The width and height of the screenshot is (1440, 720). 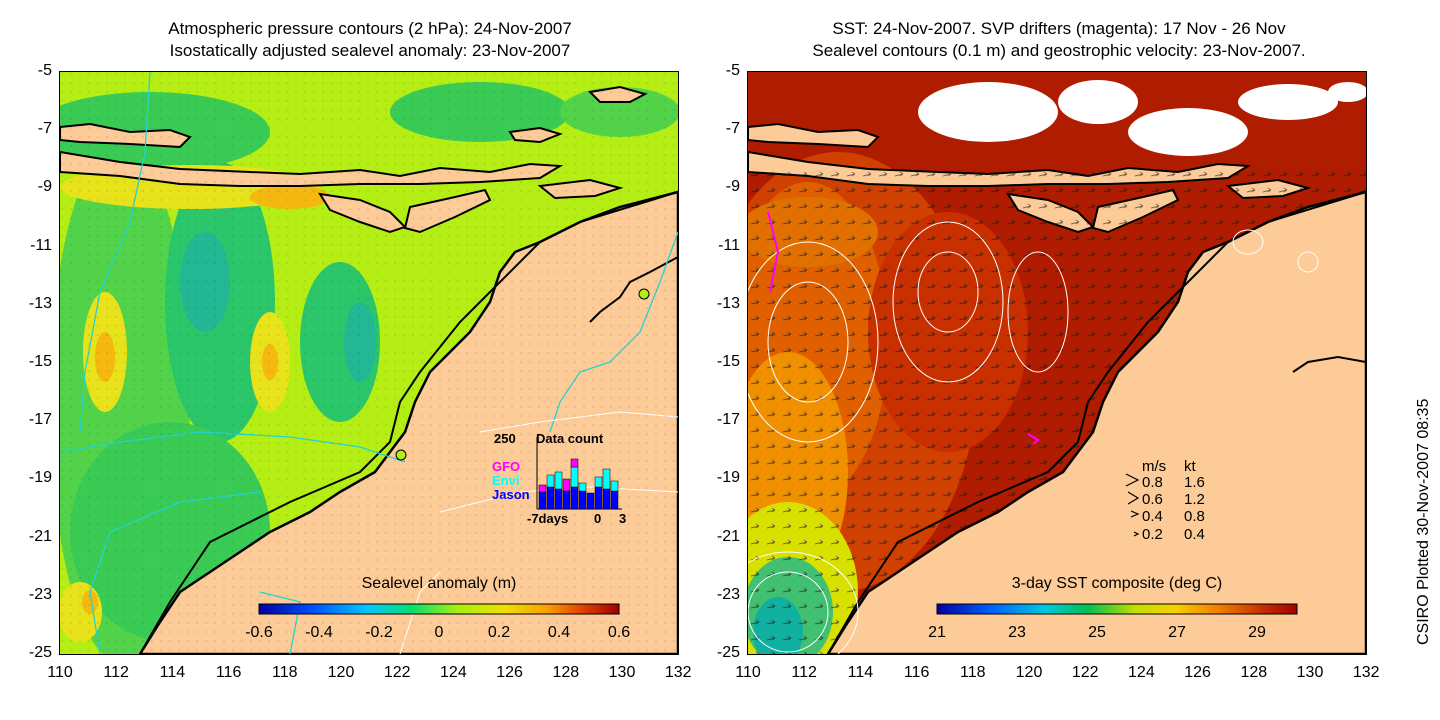 I want to click on sst-colorbar-label: 3-day SST composite (deg C), so click(x=1117, y=583).